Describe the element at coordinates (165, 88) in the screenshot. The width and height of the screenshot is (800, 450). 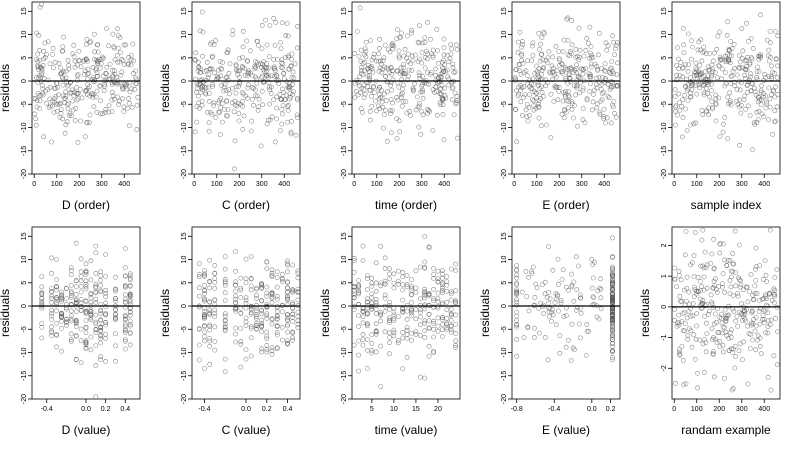
I see `y-axis-label: residuals` at that location.